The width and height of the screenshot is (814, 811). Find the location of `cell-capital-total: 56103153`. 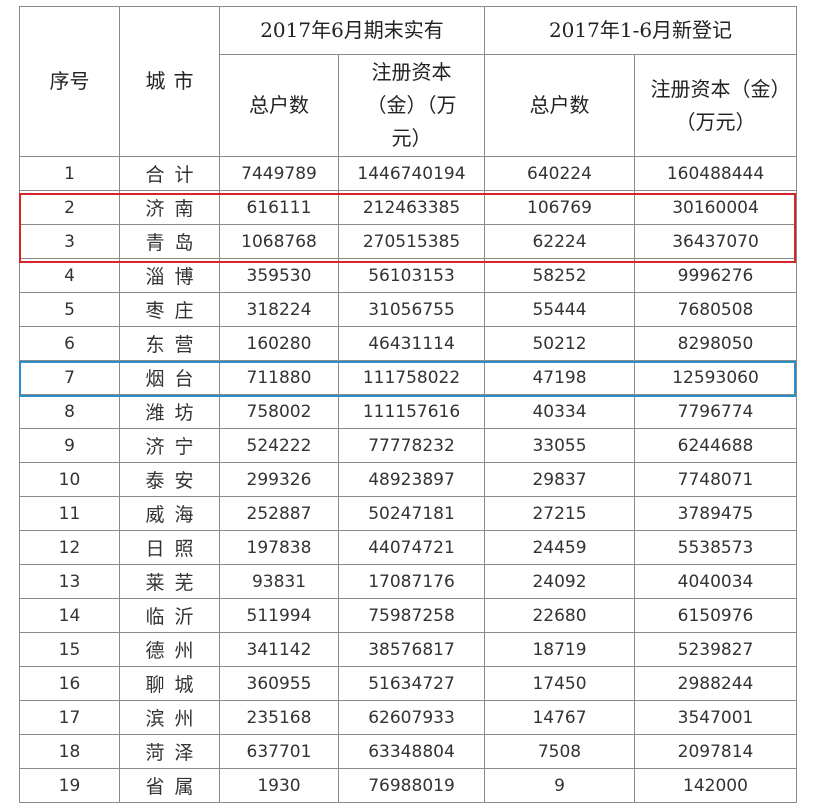

cell-capital-total: 56103153 is located at coordinates (411, 275).